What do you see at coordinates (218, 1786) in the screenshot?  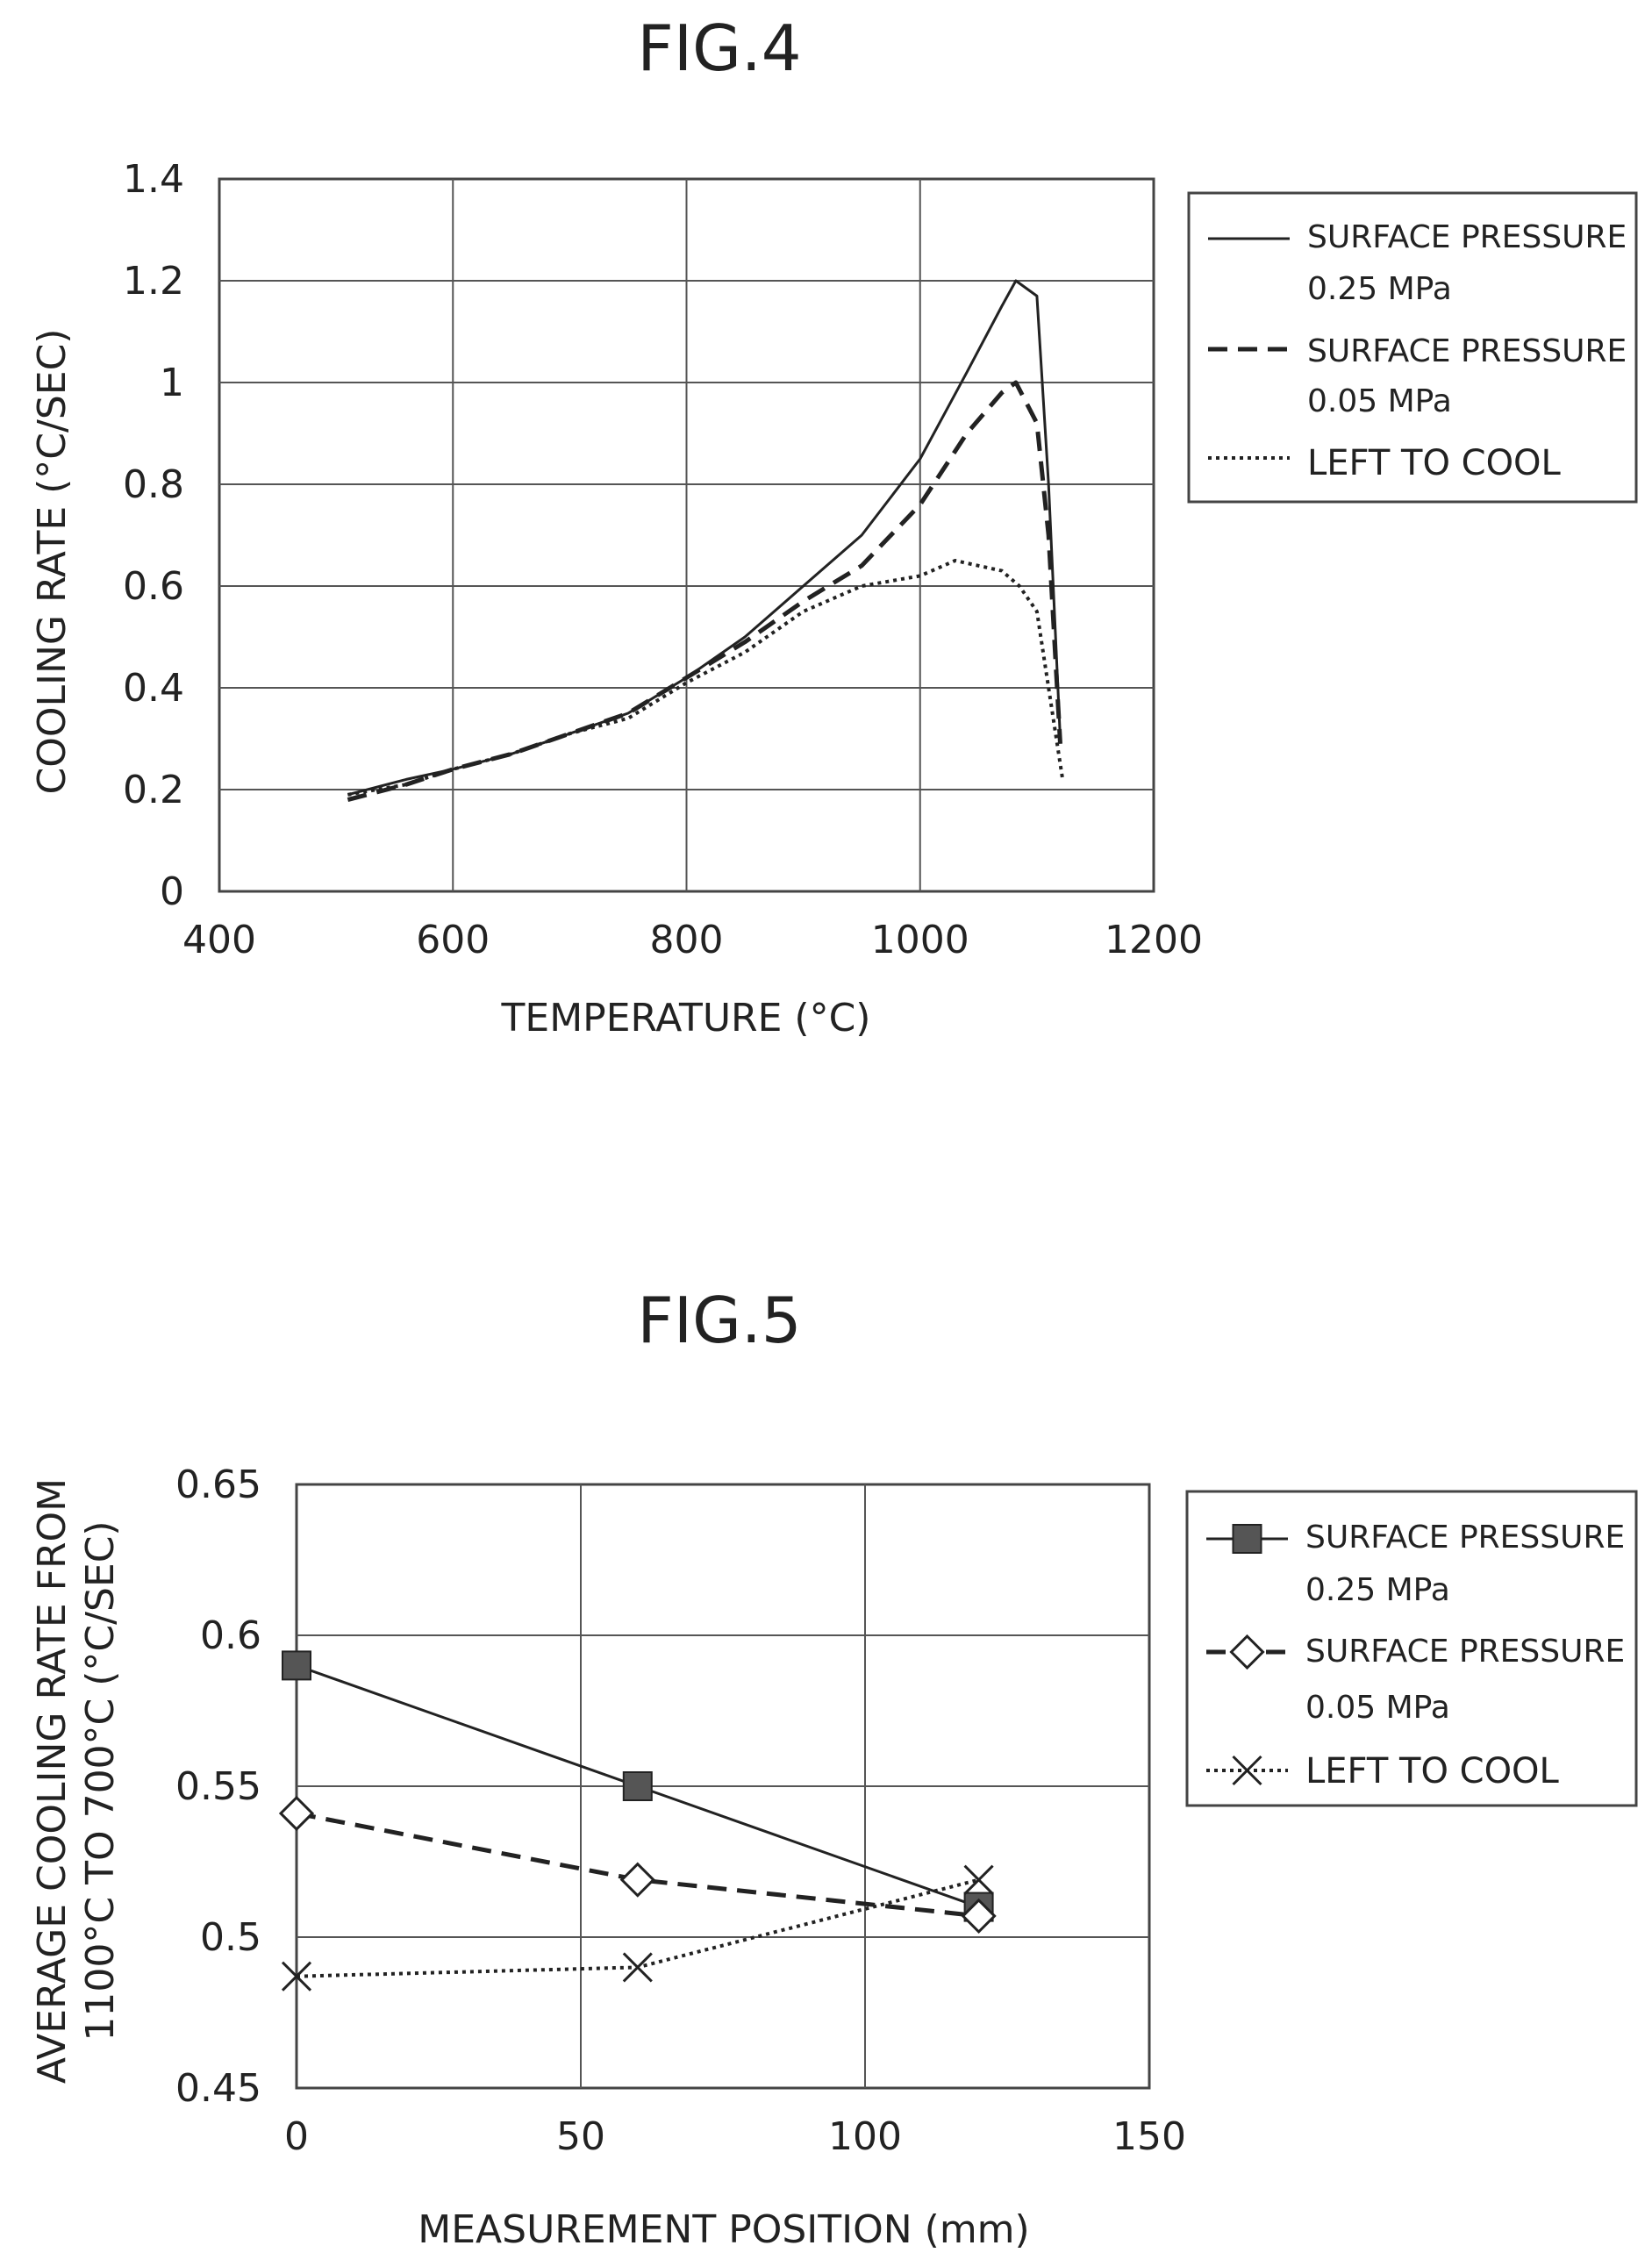 I see `y-tick-label: 0.55` at bounding box center [218, 1786].